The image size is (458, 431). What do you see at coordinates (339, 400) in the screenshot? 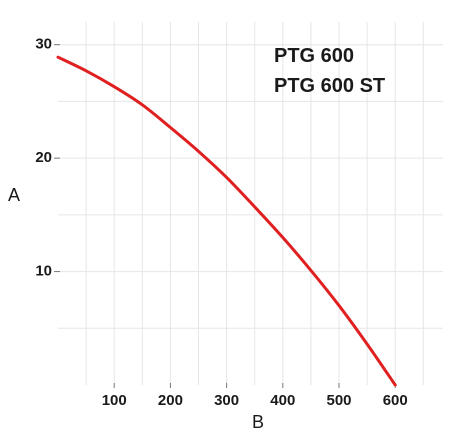
I see `x-tick-label: 500` at bounding box center [339, 400].